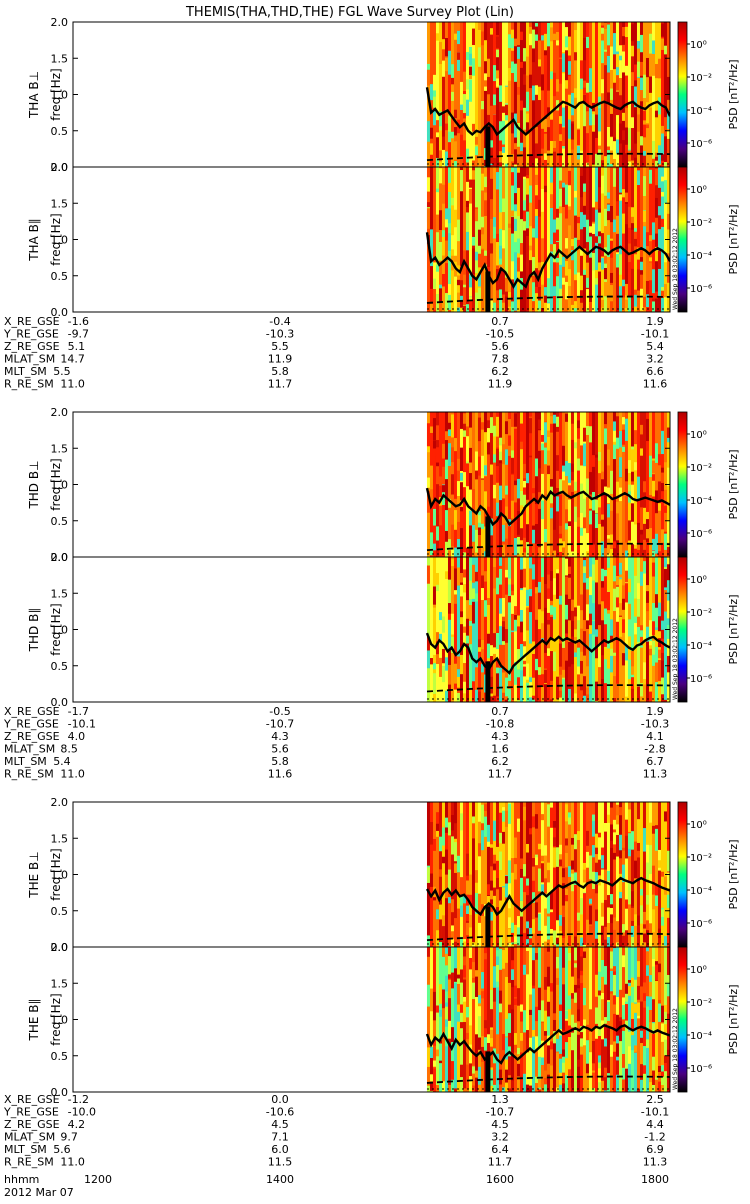 This screenshot has height=1204, width=750. What do you see at coordinates (500, 1149) in the screenshot?
I see `ephemeris-value: 6.4` at bounding box center [500, 1149].